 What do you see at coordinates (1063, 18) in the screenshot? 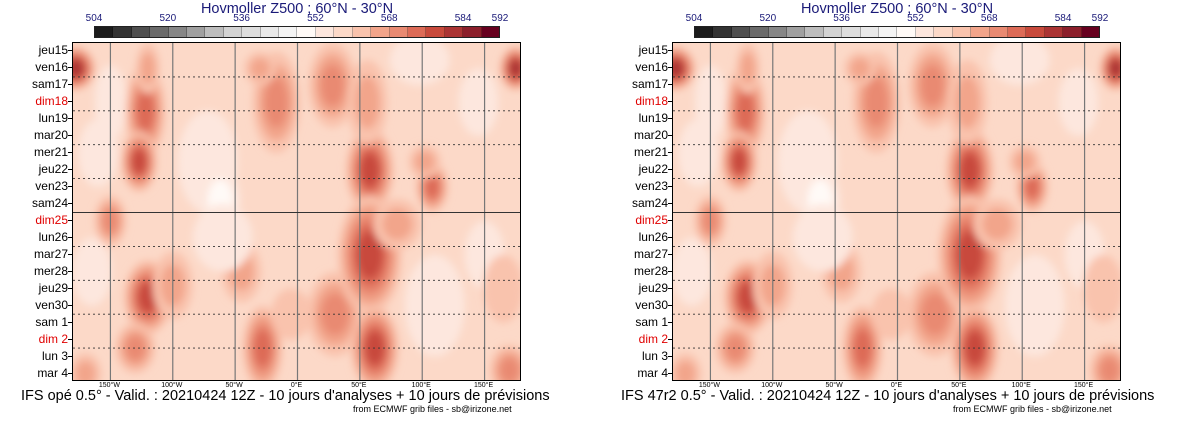
I see `colorbar-tick-label: 584` at bounding box center [1063, 18].